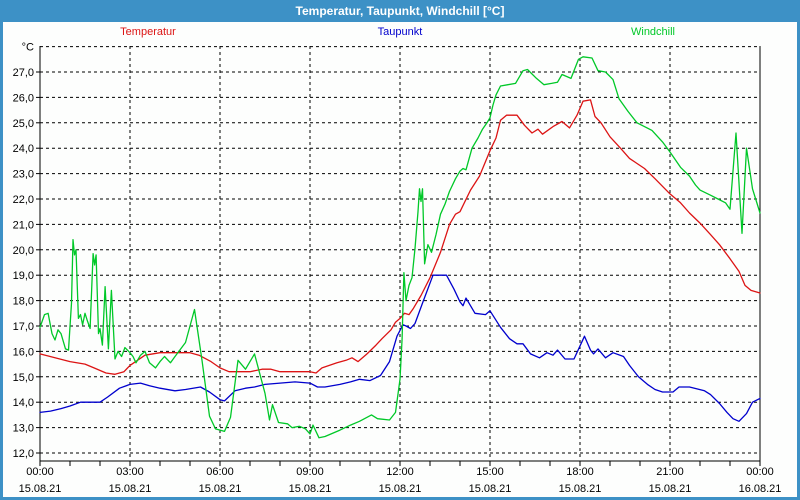 This screenshot has width=800, height=500. I want to click on y-tick-label: 22,0, so click(23, 200).